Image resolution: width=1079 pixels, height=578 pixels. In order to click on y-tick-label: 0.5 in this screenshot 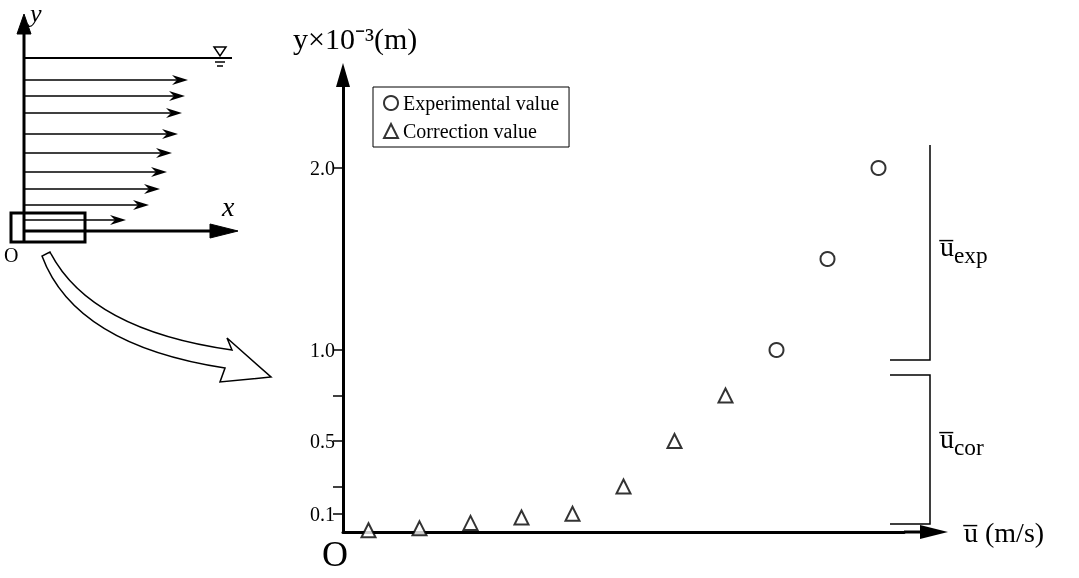, I will do `click(322, 441)`.